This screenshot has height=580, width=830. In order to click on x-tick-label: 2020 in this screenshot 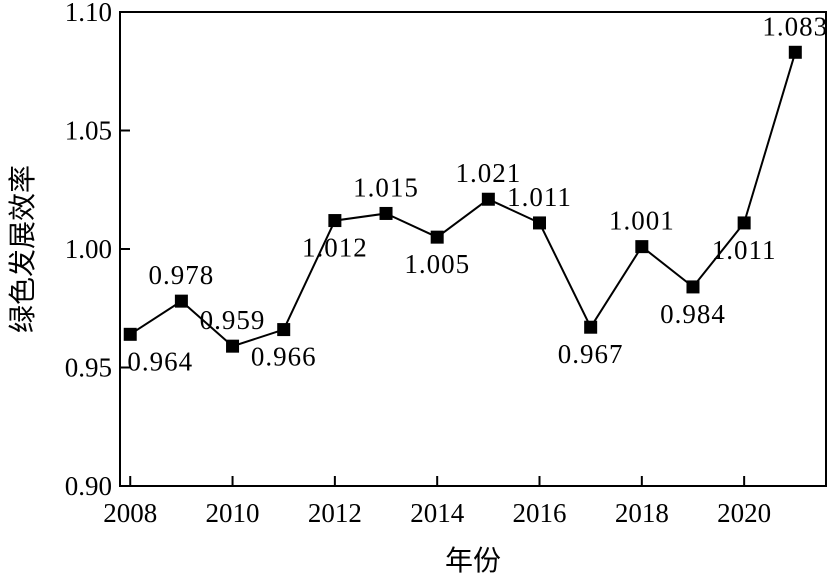, I will do `click(744, 513)`.